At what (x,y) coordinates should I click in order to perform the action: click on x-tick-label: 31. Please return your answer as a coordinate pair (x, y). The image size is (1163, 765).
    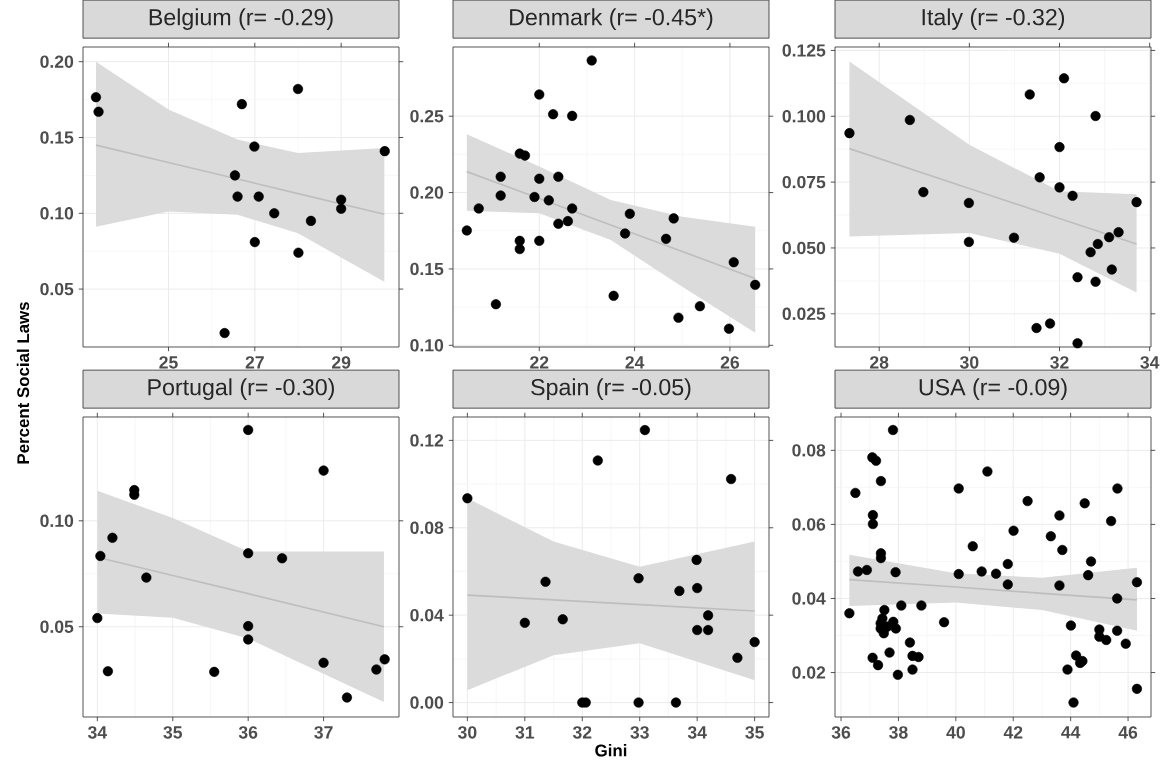
    Looking at the image, I should click on (525, 732).